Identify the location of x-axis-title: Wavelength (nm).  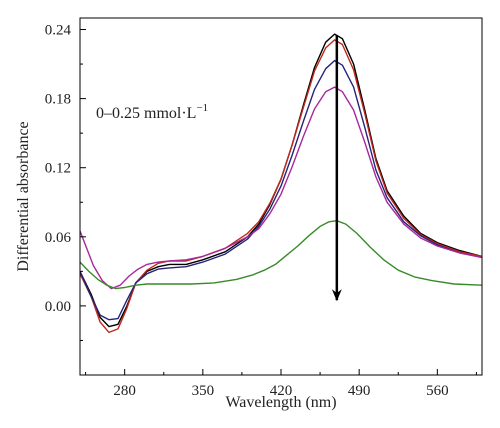
(280, 402).